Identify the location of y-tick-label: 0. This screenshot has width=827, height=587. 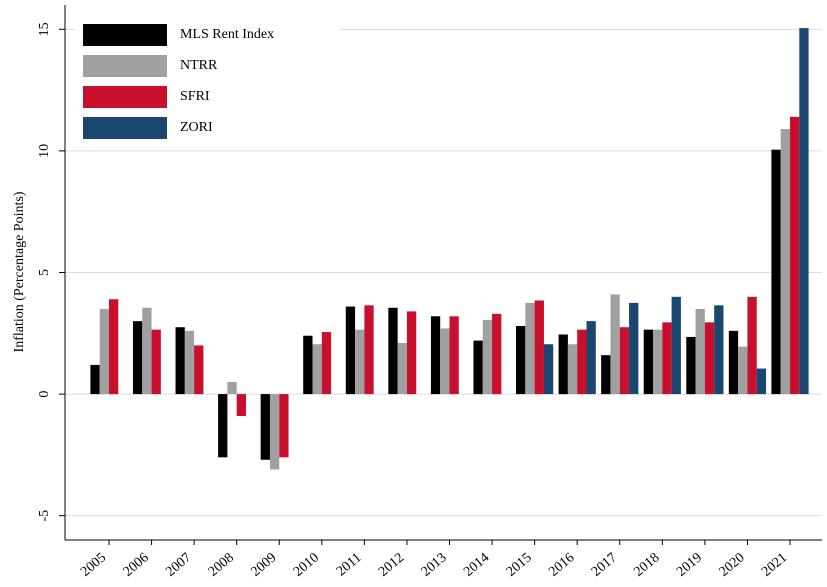
(44, 394).